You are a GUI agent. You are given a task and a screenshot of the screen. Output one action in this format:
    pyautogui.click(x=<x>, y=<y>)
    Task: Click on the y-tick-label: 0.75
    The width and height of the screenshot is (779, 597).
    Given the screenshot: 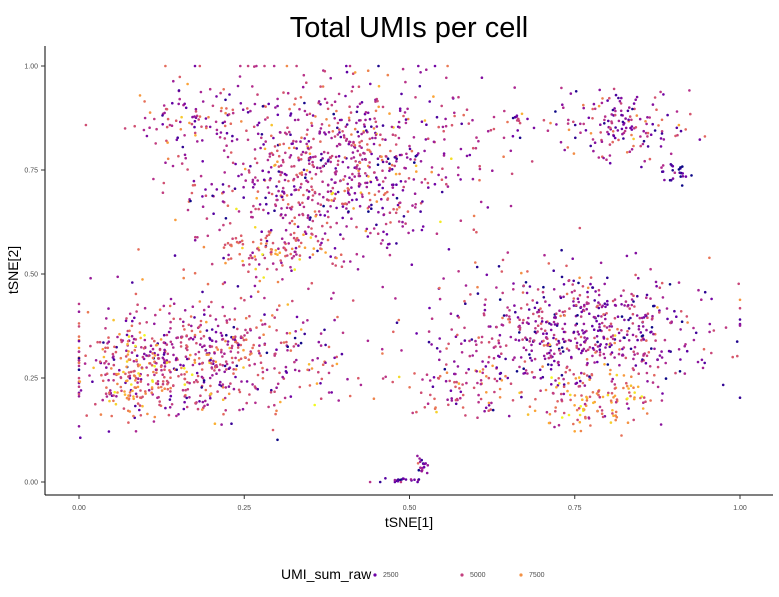 What is the action you would take?
    pyautogui.click(x=31, y=171)
    